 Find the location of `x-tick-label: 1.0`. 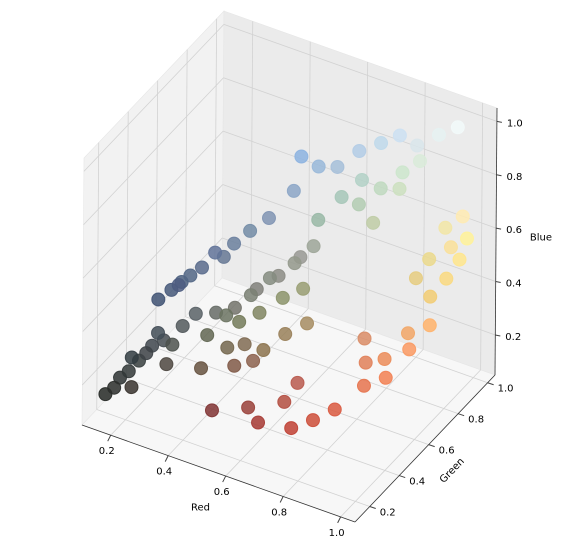

x-tick-label: 1.0 is located at coordinates (337, 533).